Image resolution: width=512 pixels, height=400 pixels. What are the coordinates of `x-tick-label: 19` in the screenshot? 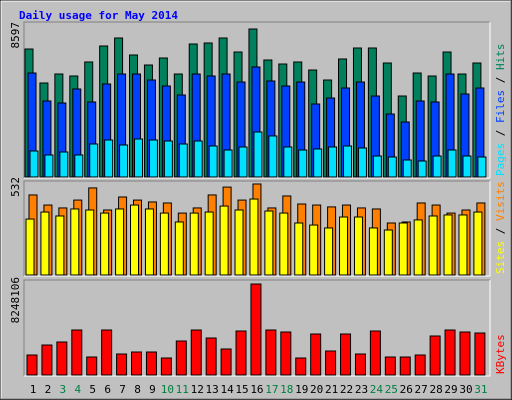 It's located at (301, 389).